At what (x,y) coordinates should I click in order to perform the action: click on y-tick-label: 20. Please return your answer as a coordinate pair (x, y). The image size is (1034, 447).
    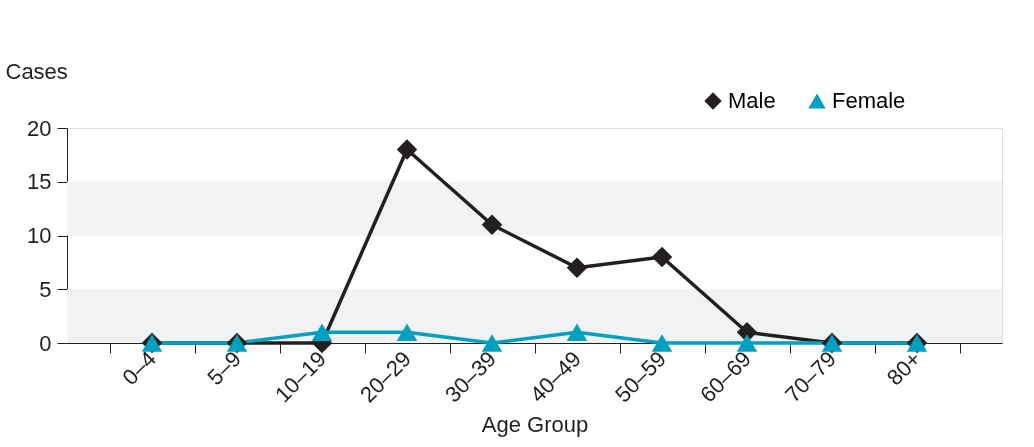
    Looking at the image, I should click on (39, 128).